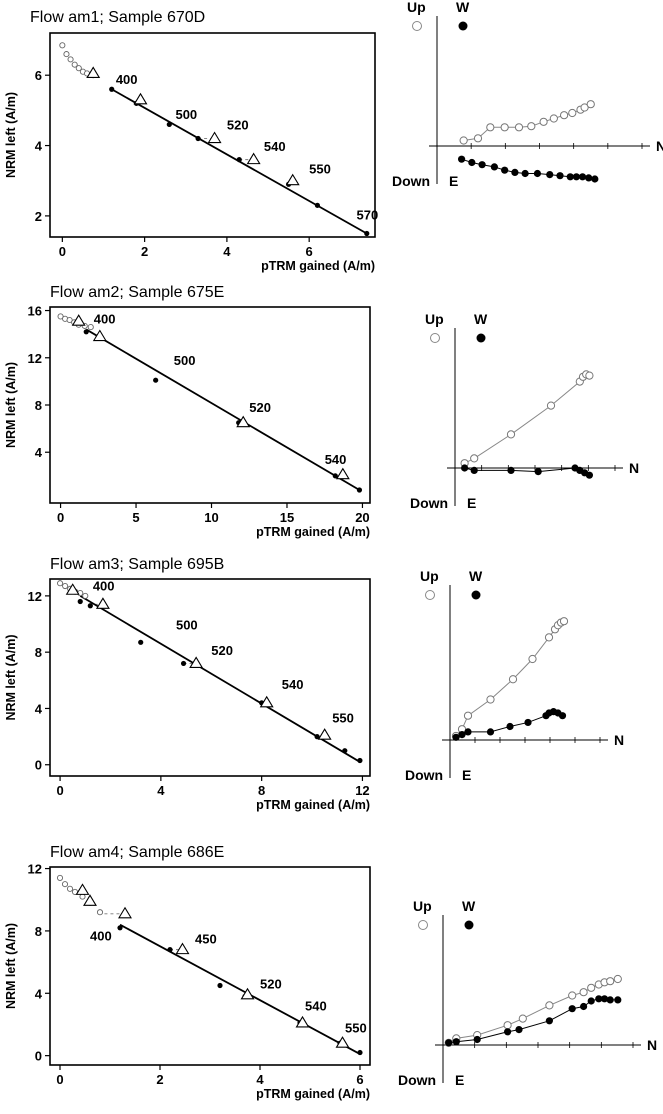 The width and height of the screenshot is (663, 1114). What do you see at coordinates (11, 405) in the screenshot?
I see `y-axis-label: NRM left (A/m)` at bounding box center [11, 405].